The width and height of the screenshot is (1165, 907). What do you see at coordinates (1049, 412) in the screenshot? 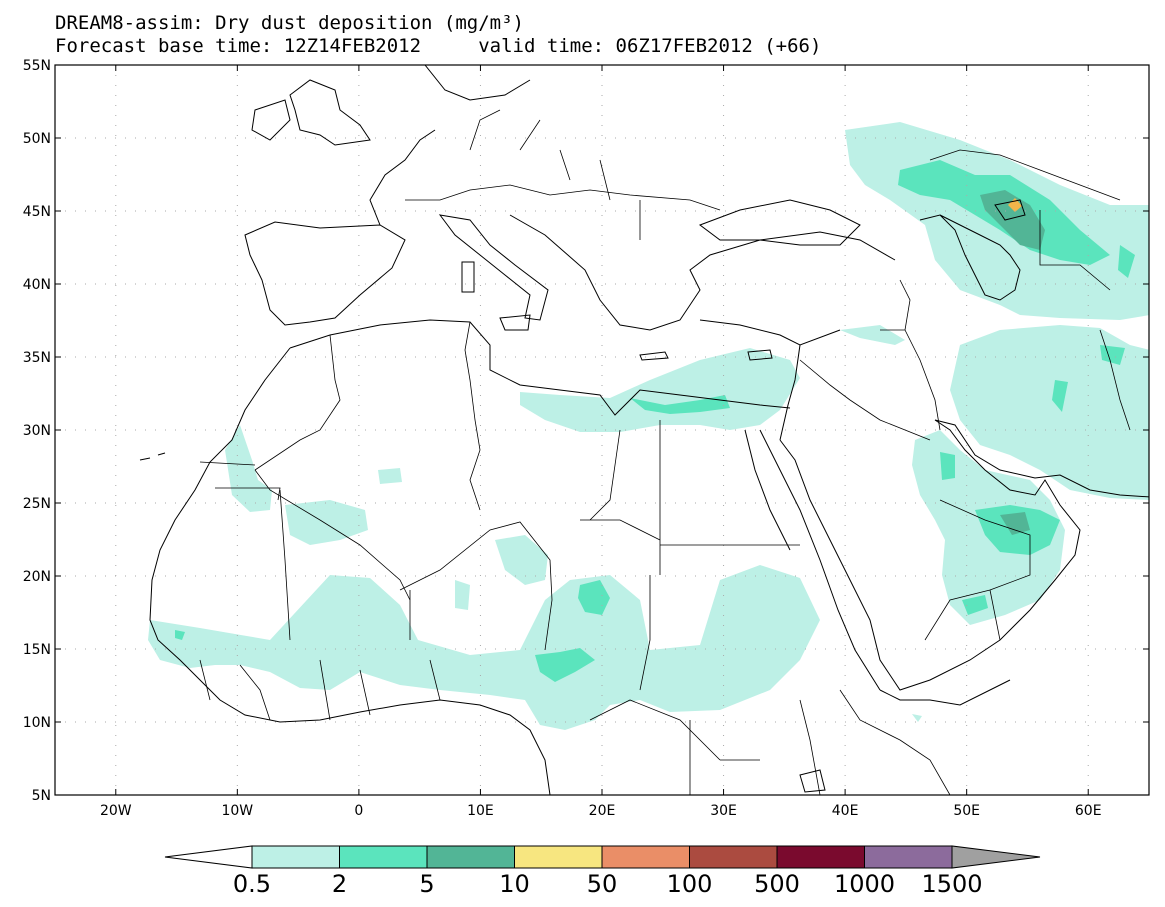
I see `dust-area-iran` at bounding box center [1049, 412].